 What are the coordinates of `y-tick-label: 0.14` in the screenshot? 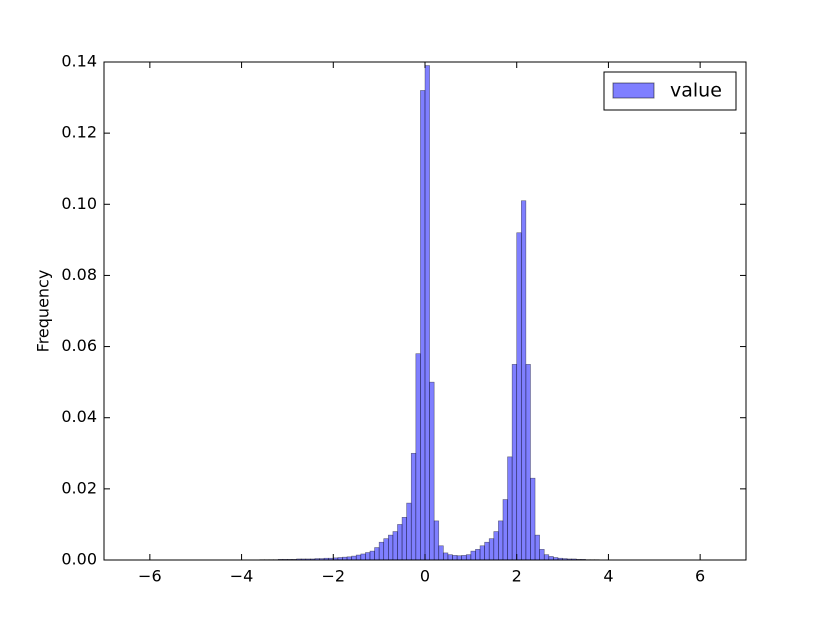 It's located at (79, 61).